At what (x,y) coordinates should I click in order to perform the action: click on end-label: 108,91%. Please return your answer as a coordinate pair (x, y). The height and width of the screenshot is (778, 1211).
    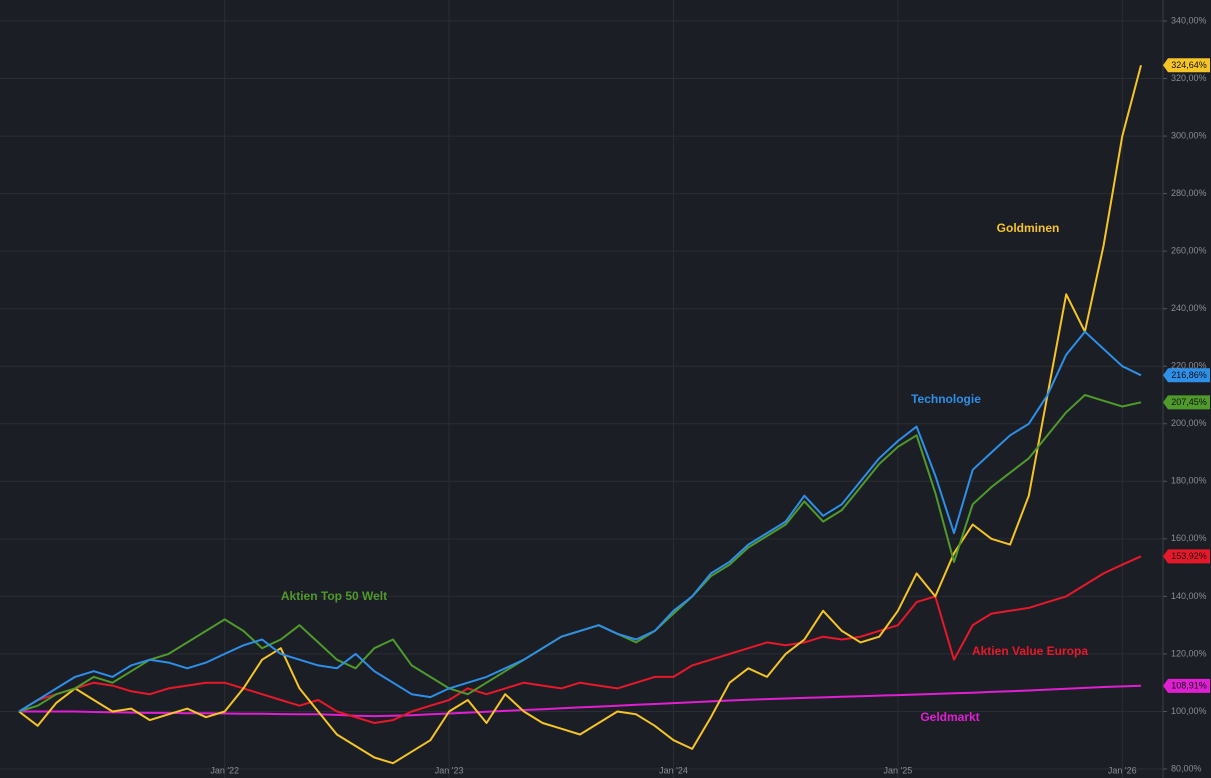
    Looking at the image, I should click on (1189, 686).